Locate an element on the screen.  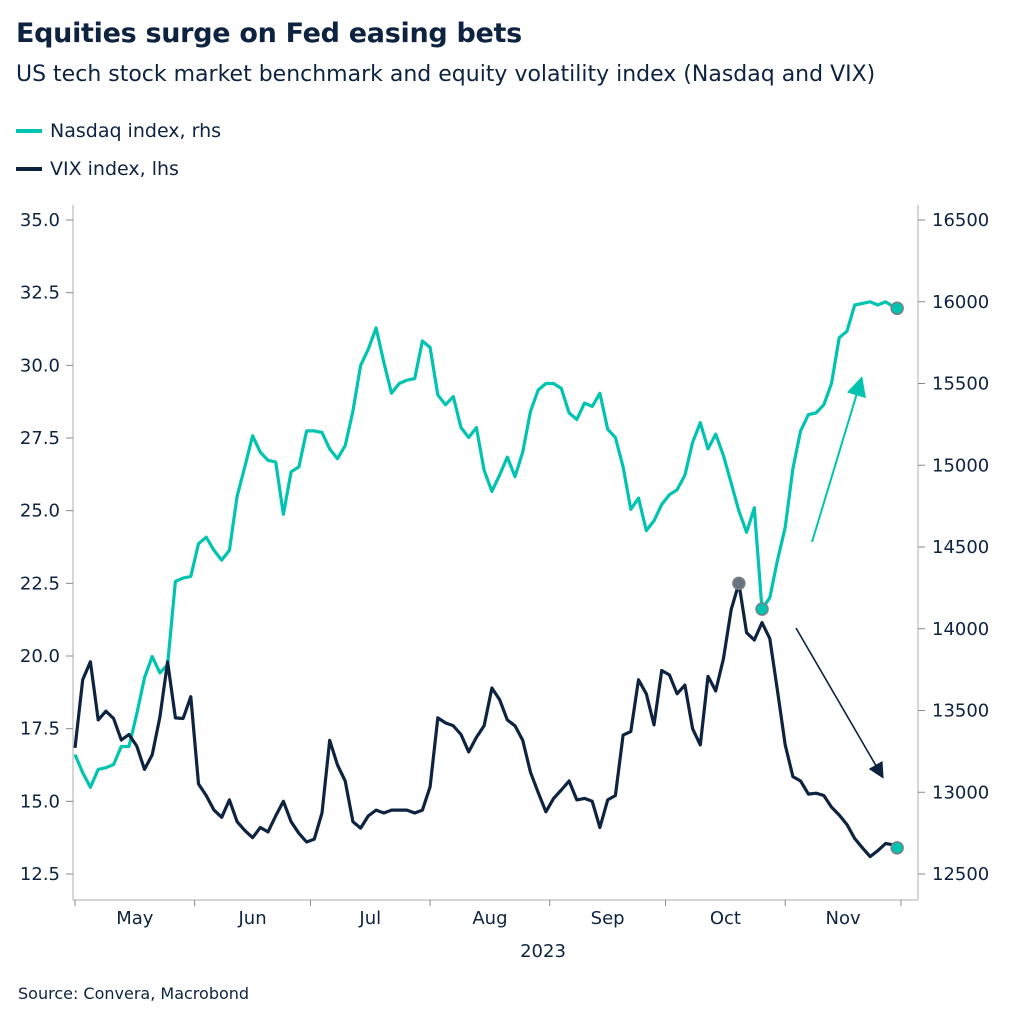
left-axis-tick-label: 12.5 is located at coordinates (40, 874).